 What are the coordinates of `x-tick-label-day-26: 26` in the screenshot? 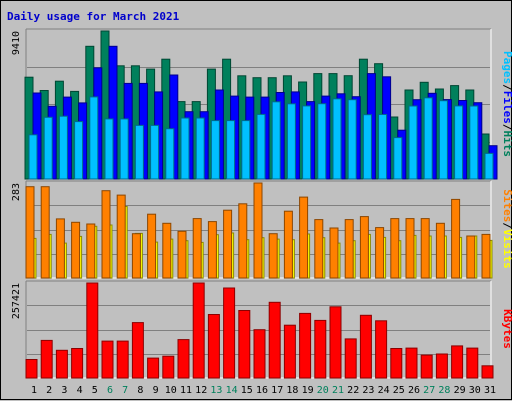 It's located at (414, 390).